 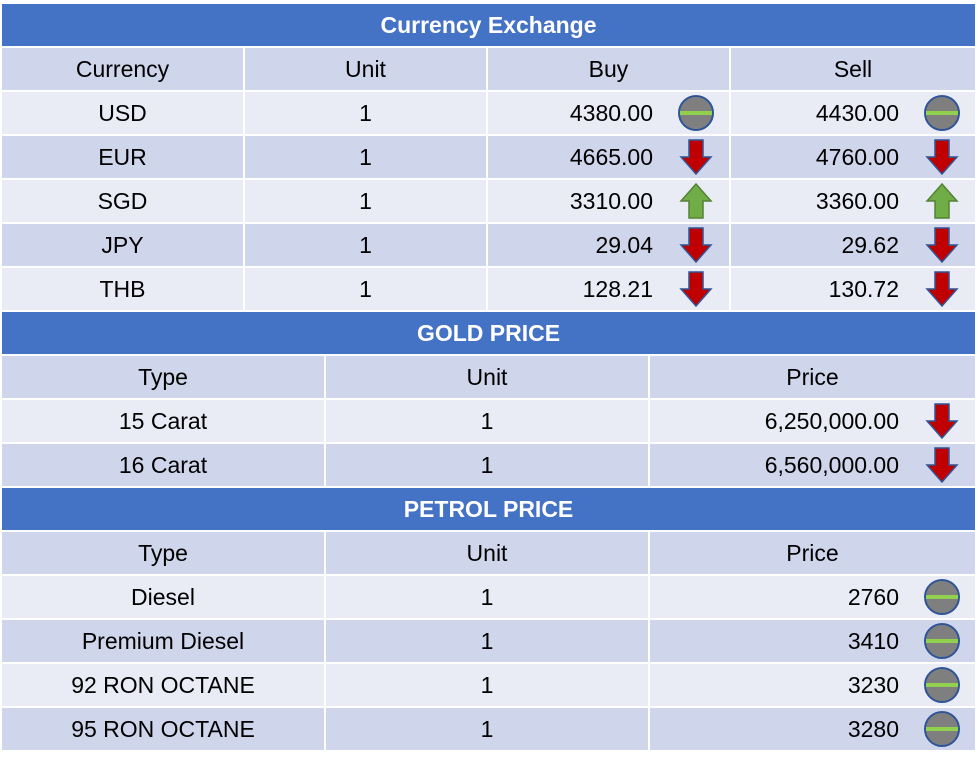 I want to click on buy-rate-value: 128.21, so click(x=617, y=288).